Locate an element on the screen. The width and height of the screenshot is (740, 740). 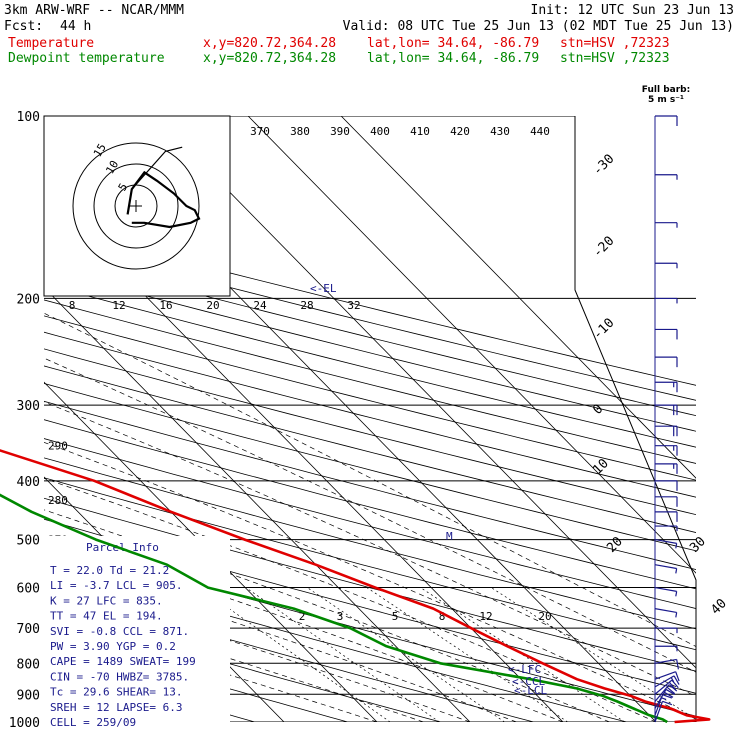
upper-scale-label: 8 is located at coordinates (72, 305).